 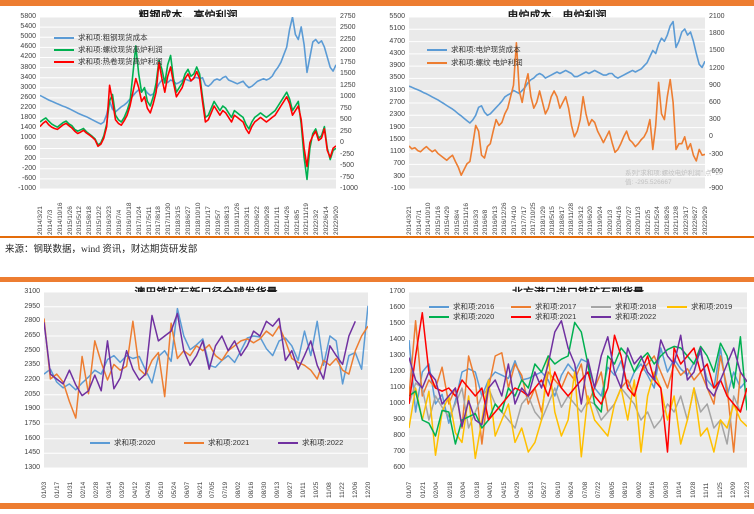 I want to click on y-axis-label: 3900, so click(x=397, y=66).